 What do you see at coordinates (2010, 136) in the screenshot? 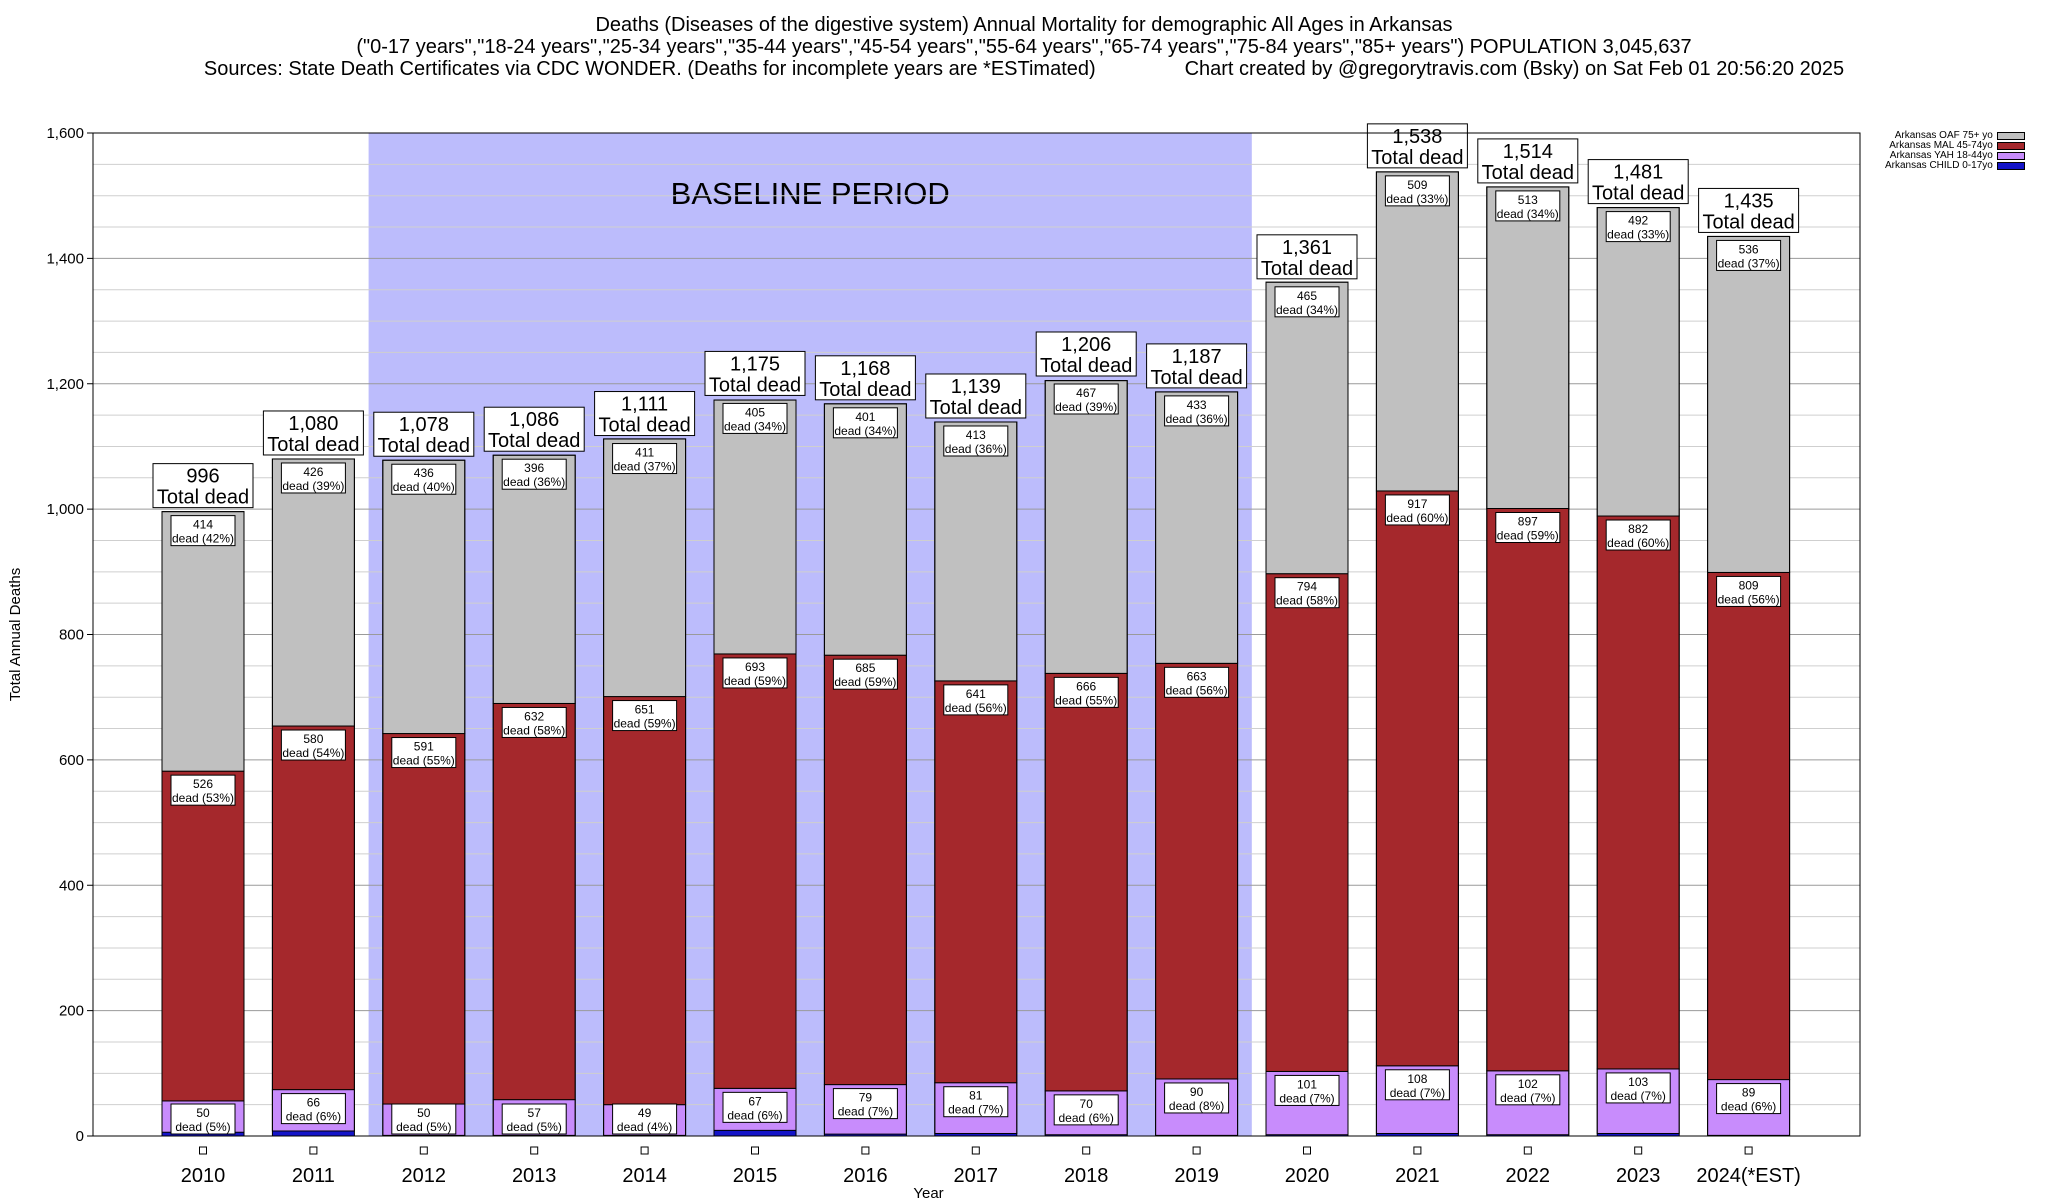
I see `legend-swatch-oaf` at bounding box center [2010, 136].